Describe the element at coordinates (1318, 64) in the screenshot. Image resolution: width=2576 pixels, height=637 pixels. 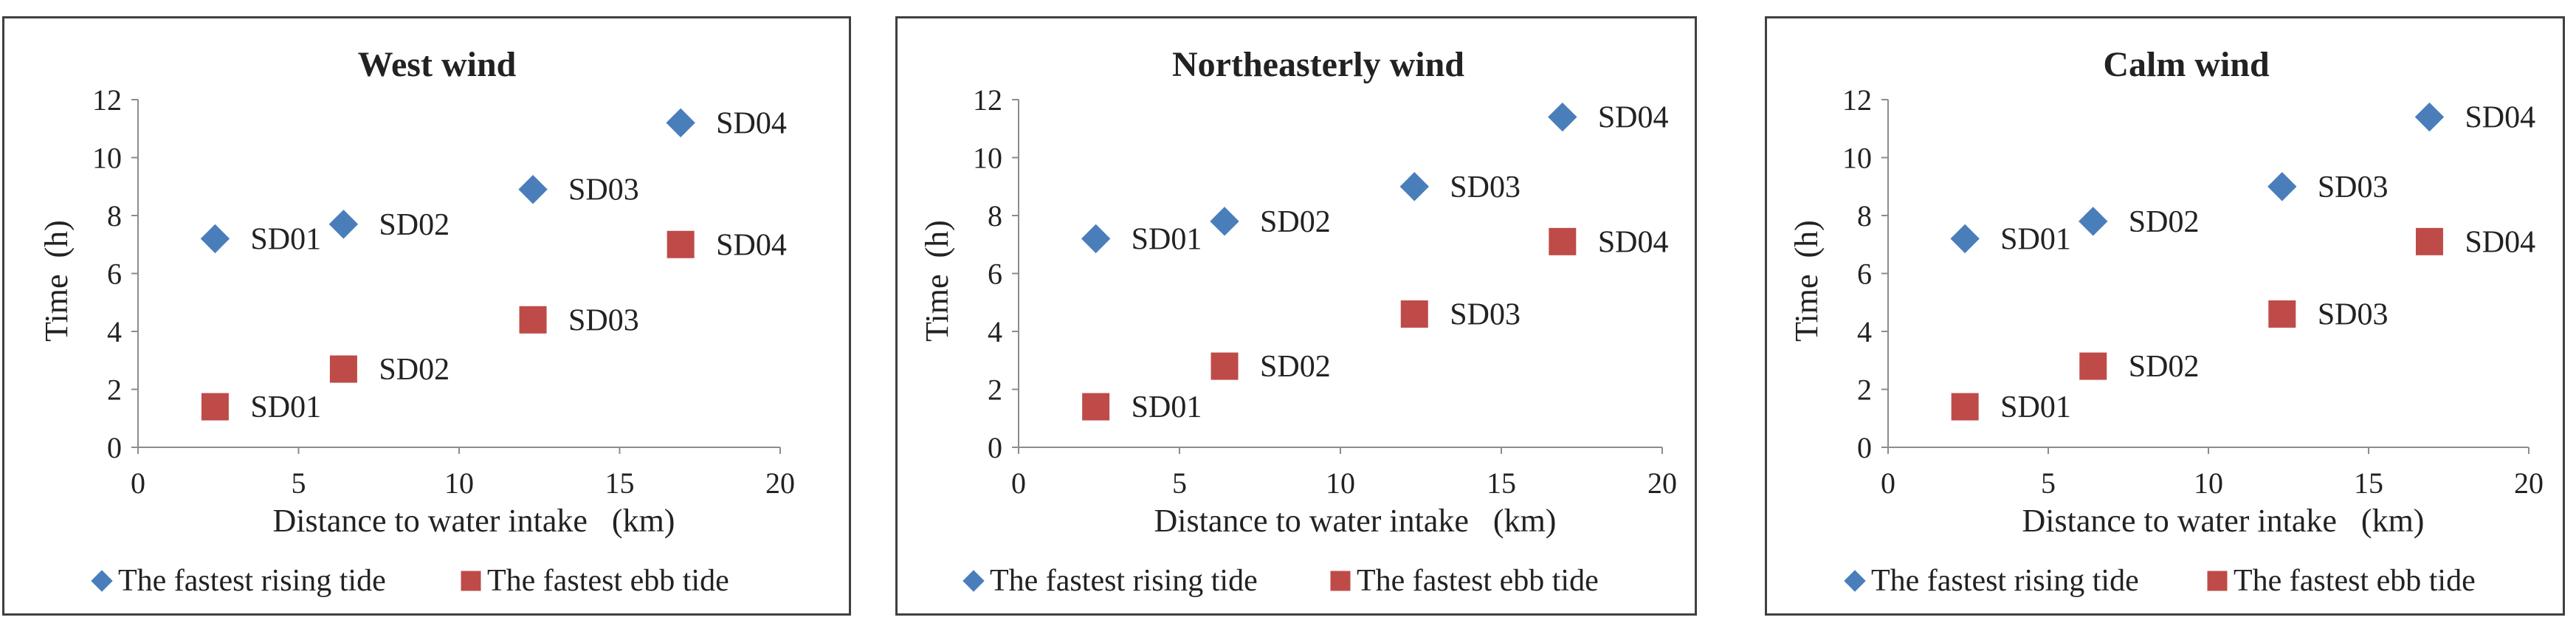
I see `chart-title: Northeasterly wind` at that location.